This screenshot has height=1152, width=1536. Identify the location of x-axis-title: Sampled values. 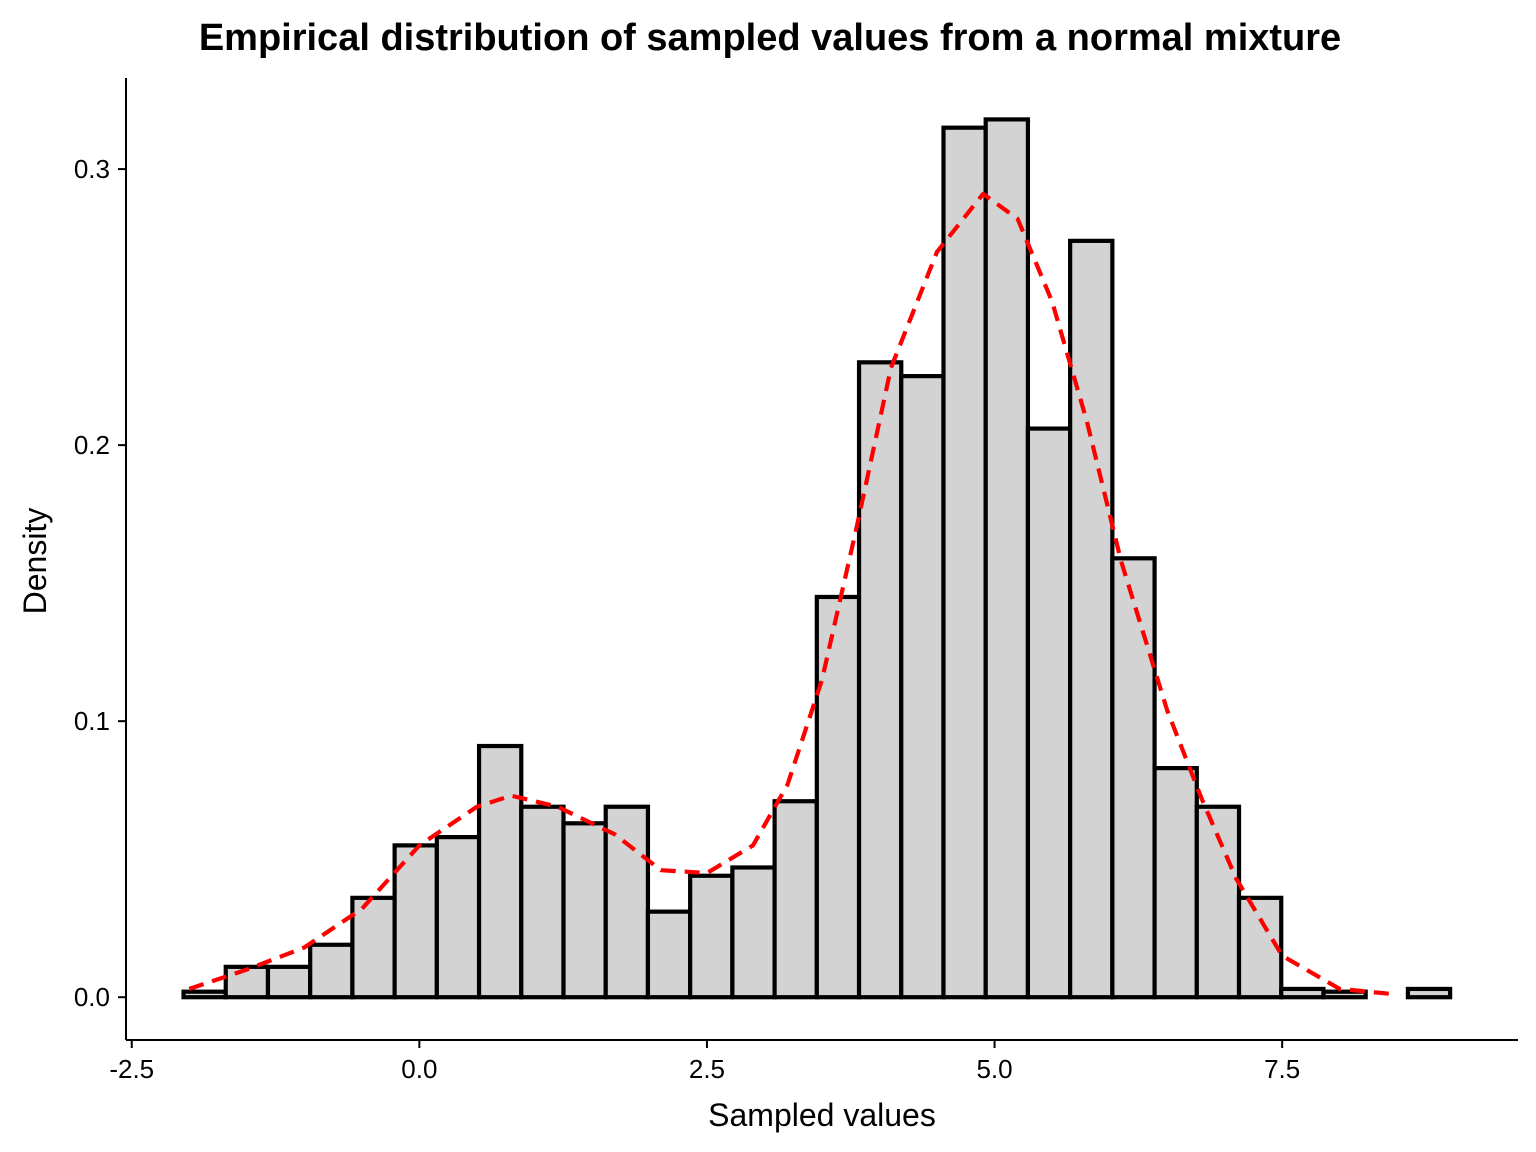
(822, 1115).